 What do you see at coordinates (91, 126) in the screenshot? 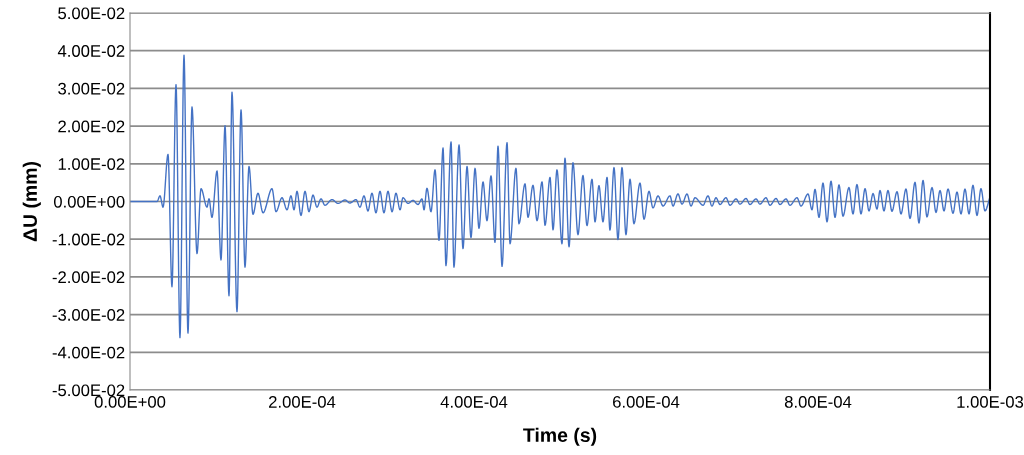
I see `y-tick-label: 2.00E-02` at bounding box center [91, 126].